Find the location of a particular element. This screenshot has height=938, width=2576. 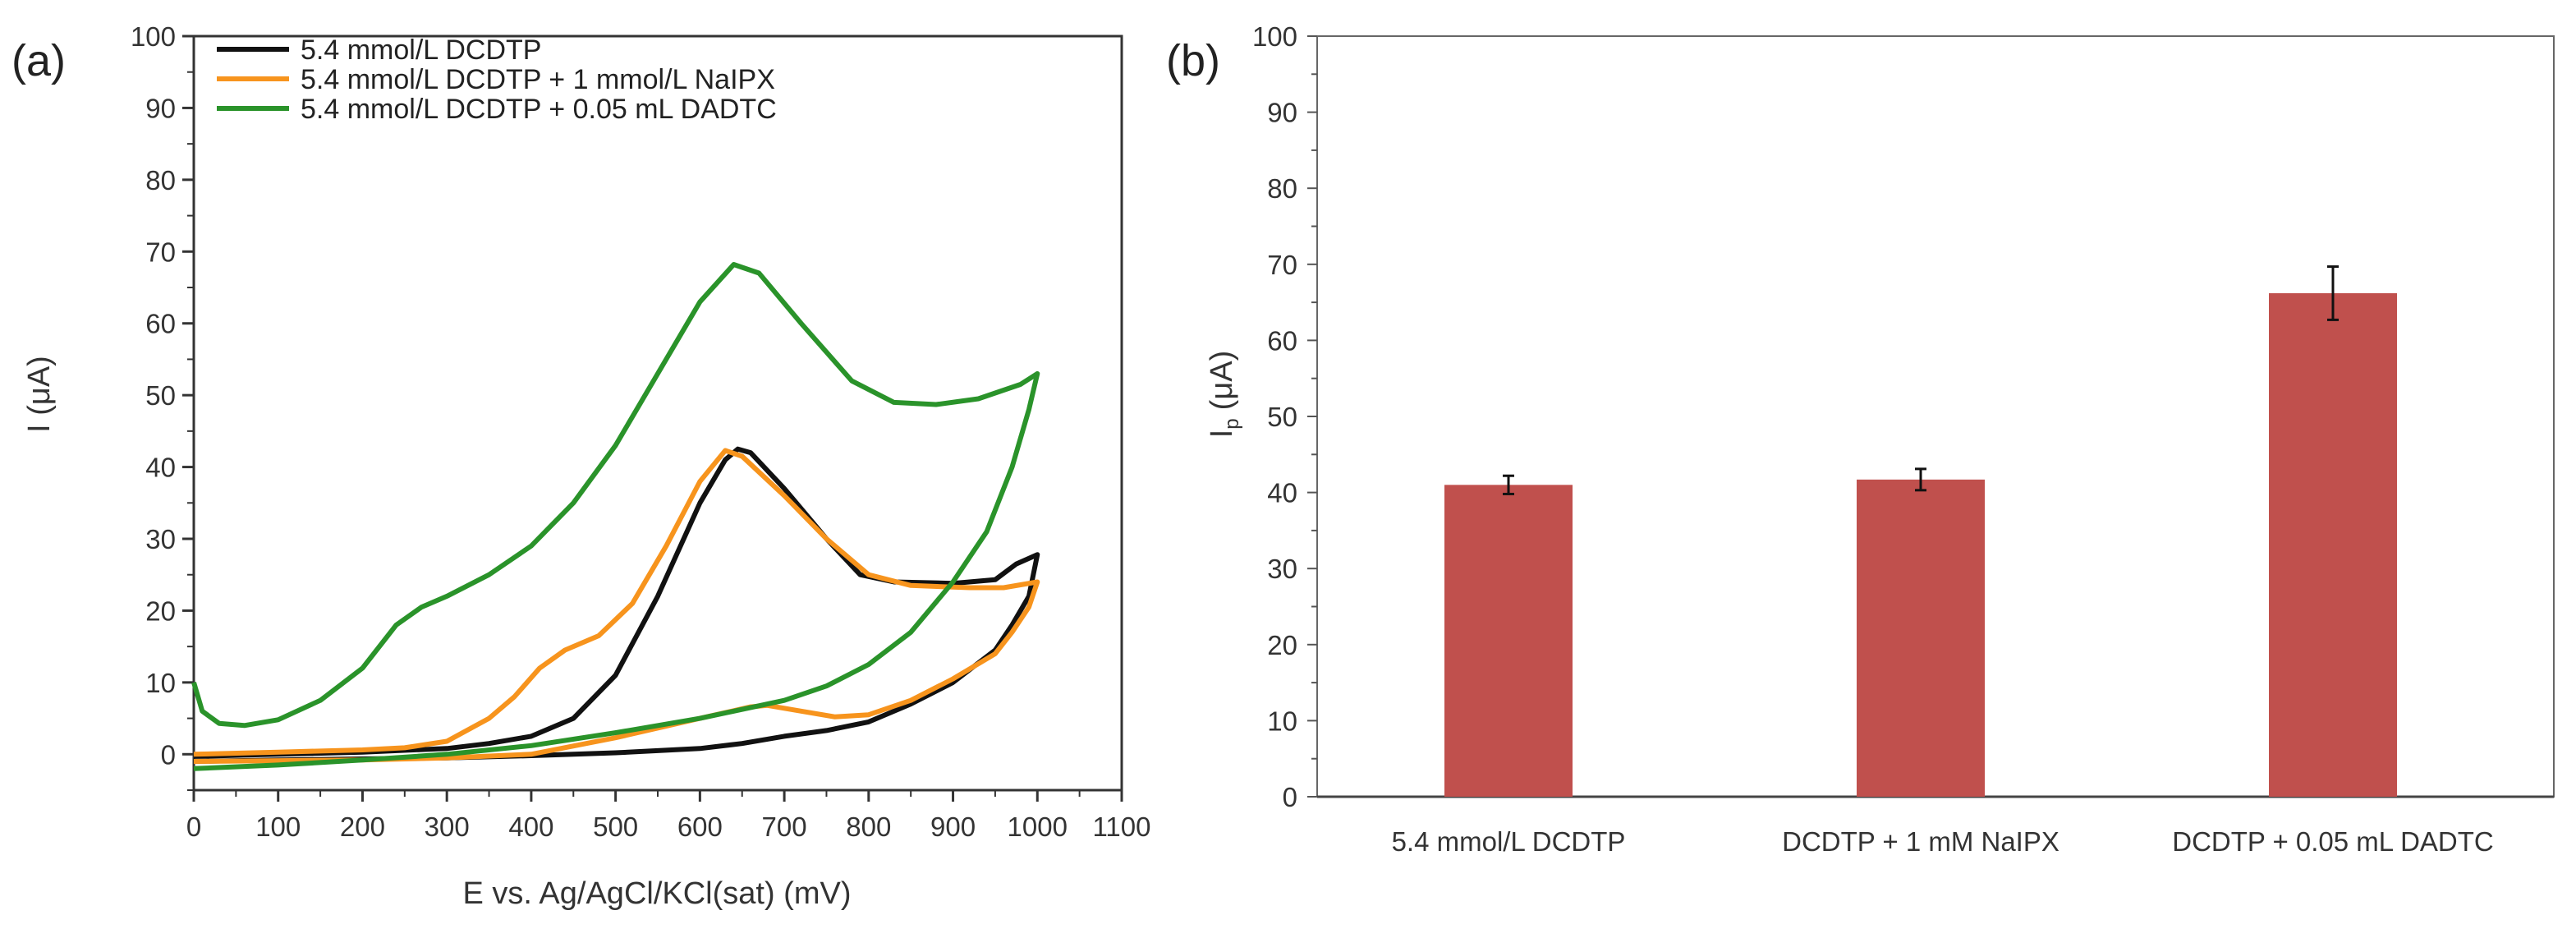

y-axis-title-a: I (μA) is located at coordinates (39, 394).